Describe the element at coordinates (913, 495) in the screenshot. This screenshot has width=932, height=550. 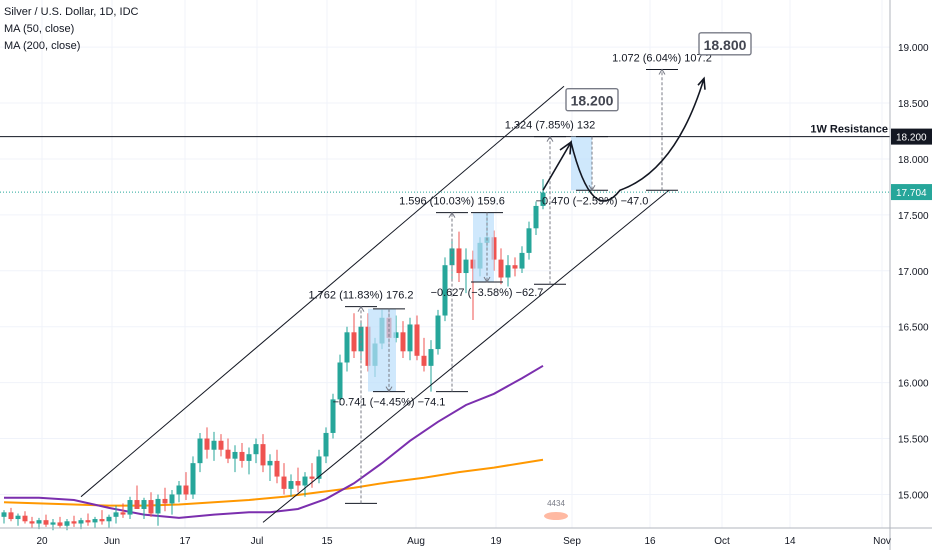
I see `y-tick-label: 15.000` at that location.